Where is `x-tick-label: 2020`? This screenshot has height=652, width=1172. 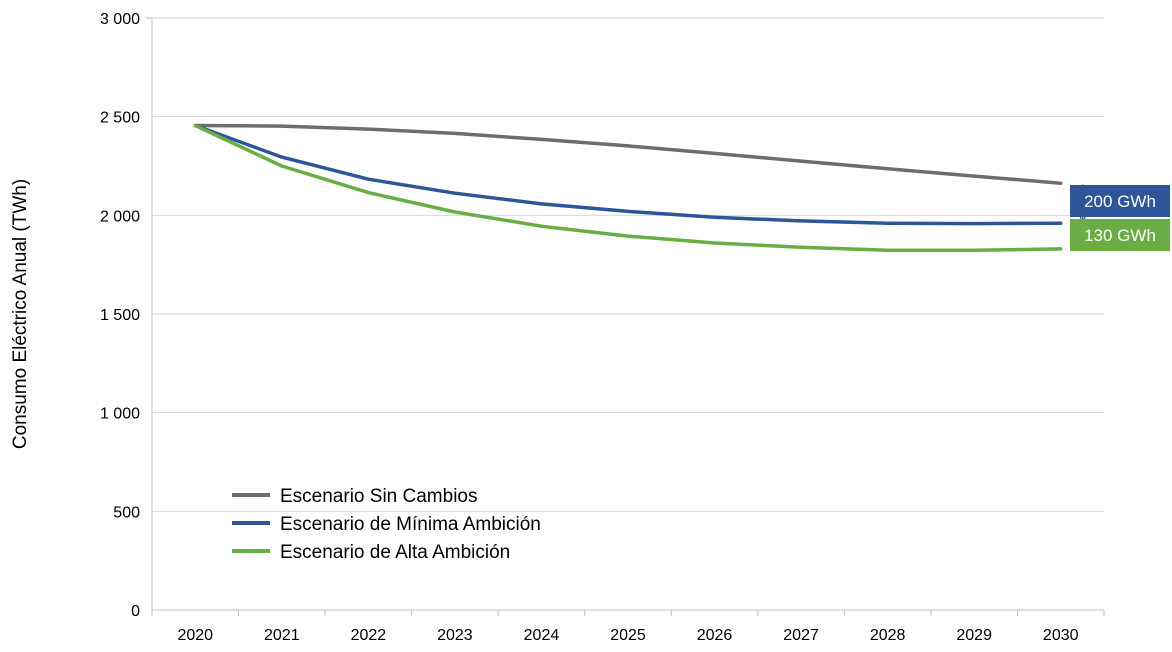
x-tick-label: 2020 is located at coordinates (195, 635).